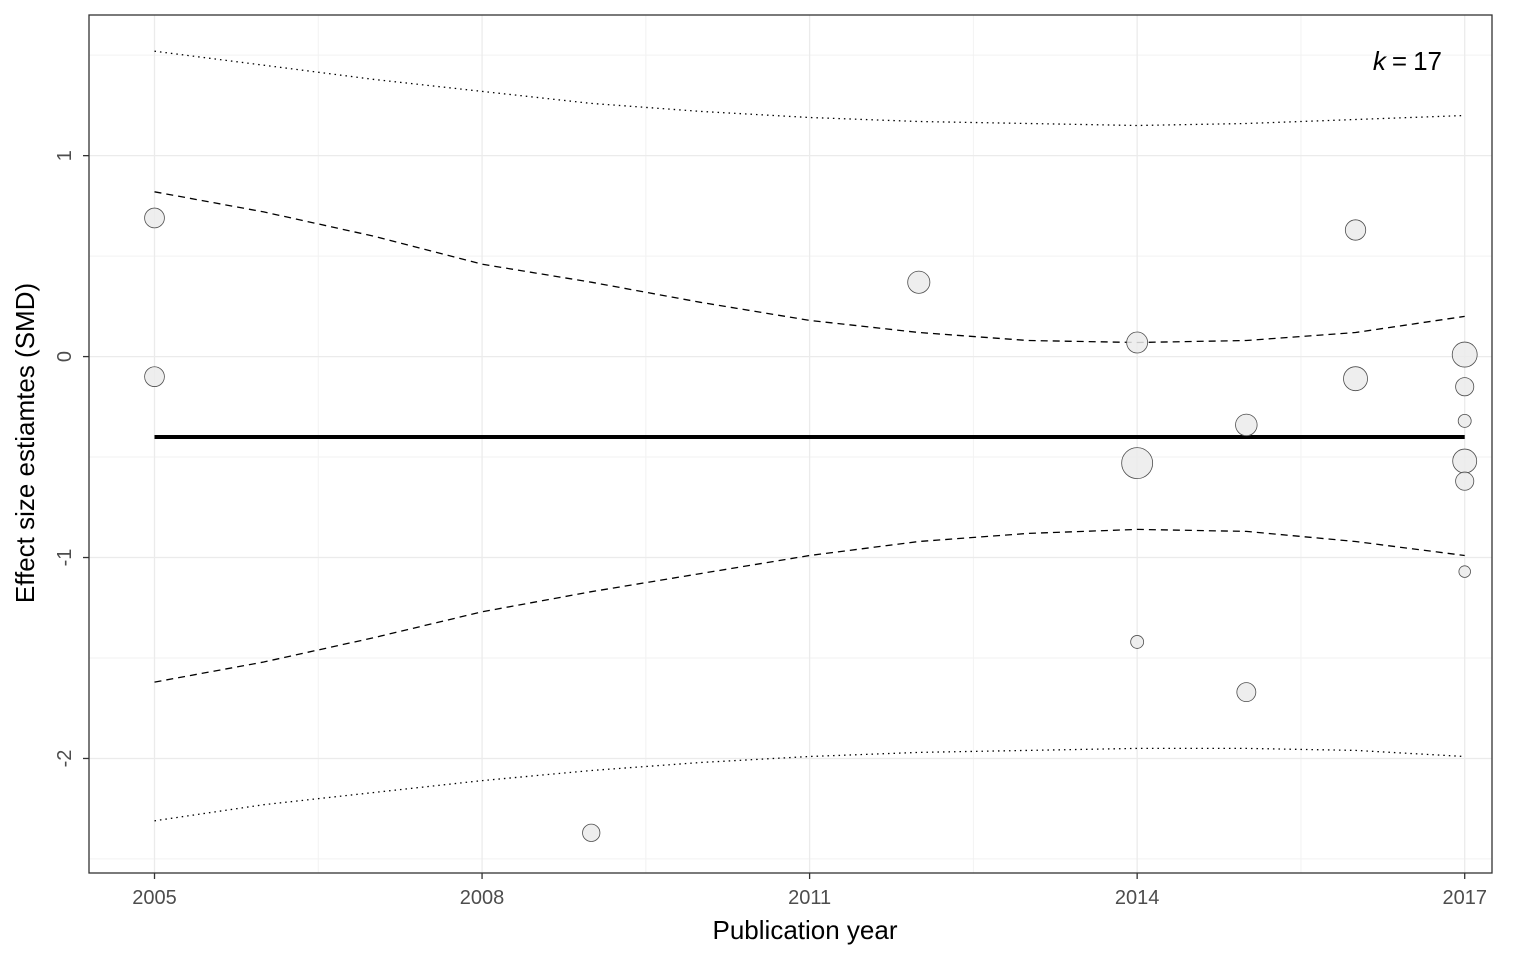  Describe the element at coordinates (482, 898) in the screenshot. I see `x-tick-label: 2008` at that location.